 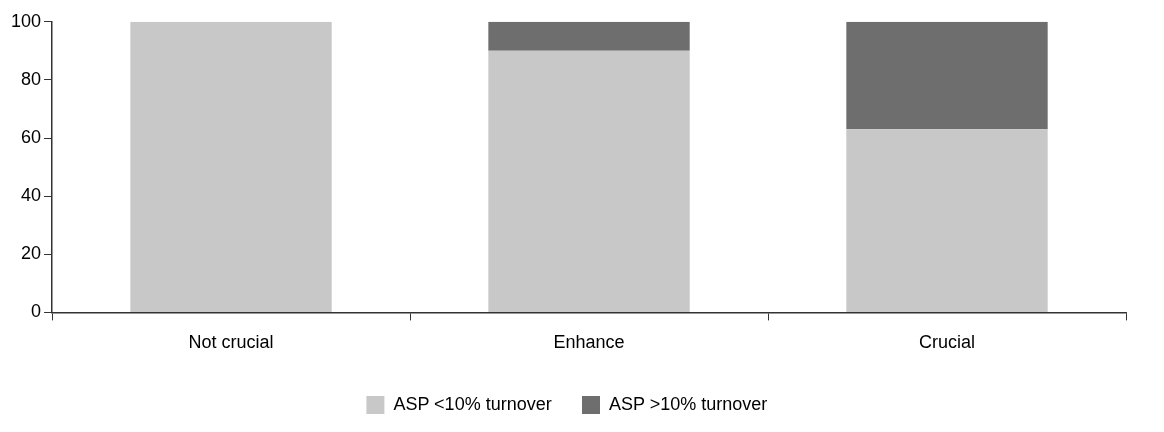 What do you see at coordinates (26, 20) in the screenshot?
I see `y-tick-label: 100` at bounding box center [26, 20].